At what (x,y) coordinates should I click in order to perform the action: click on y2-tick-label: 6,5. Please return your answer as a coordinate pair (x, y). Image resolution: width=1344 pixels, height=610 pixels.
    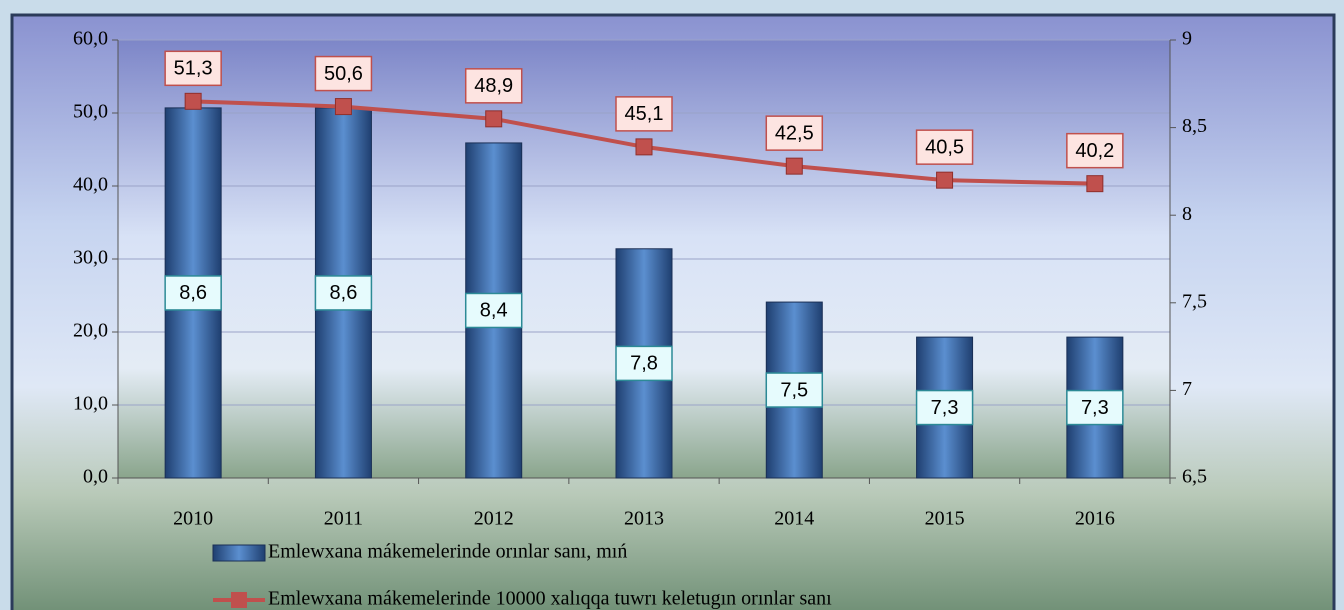
    Looking at the image, I should click on (1194, 477).